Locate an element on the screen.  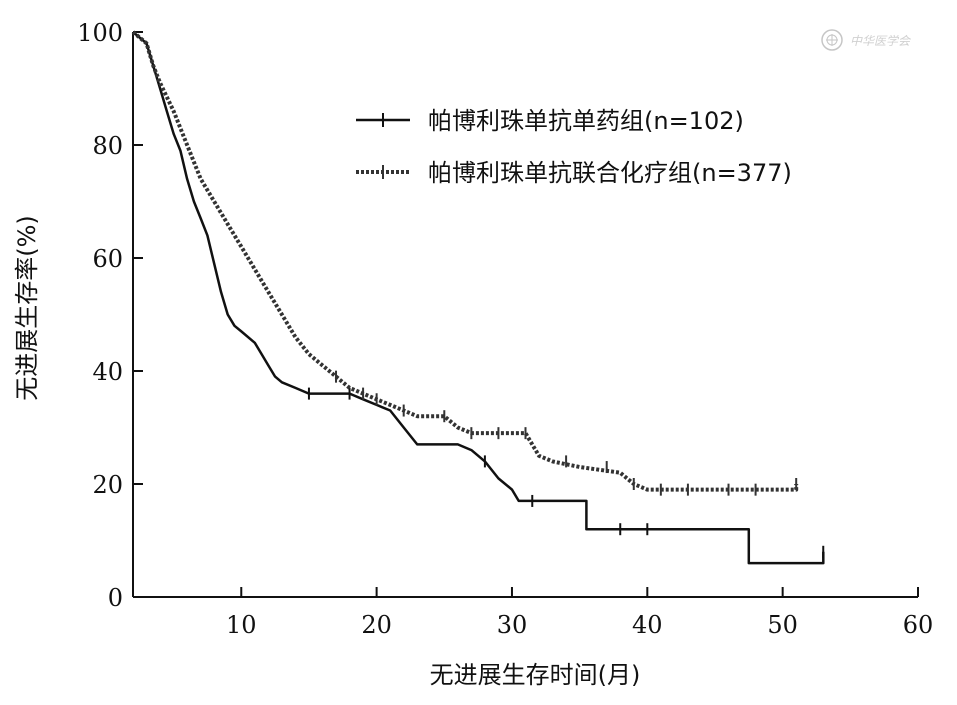
legend-item-1: 帕博利珠单抗单药组(n=102) is located at coordinates (550, 121).